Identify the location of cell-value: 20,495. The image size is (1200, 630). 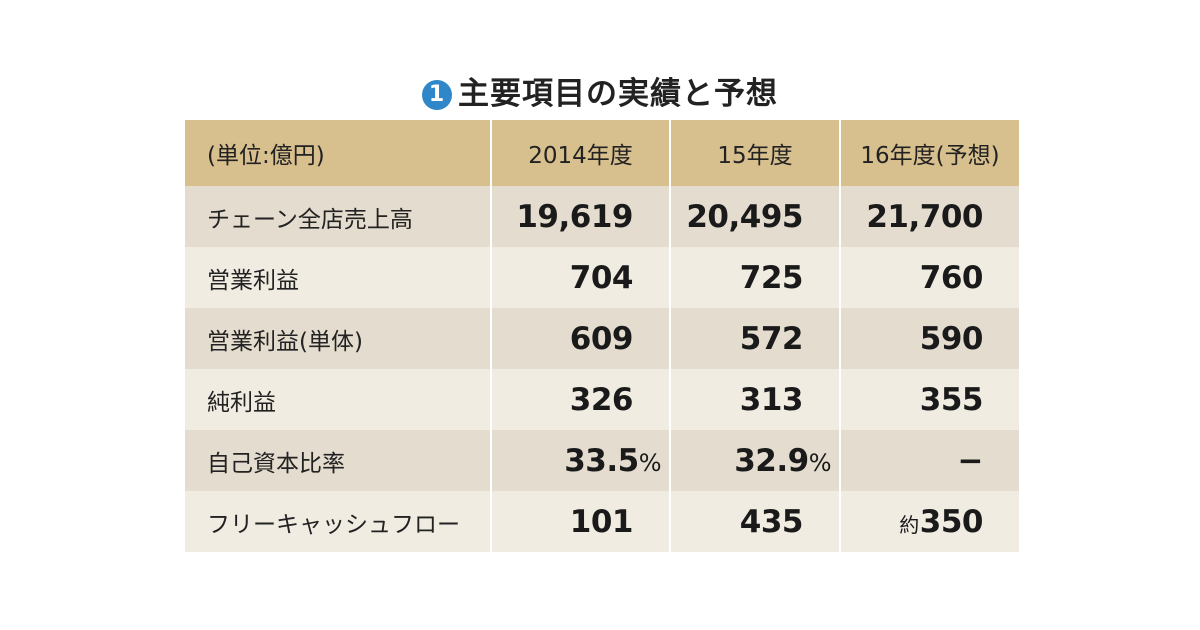
(755, 216).